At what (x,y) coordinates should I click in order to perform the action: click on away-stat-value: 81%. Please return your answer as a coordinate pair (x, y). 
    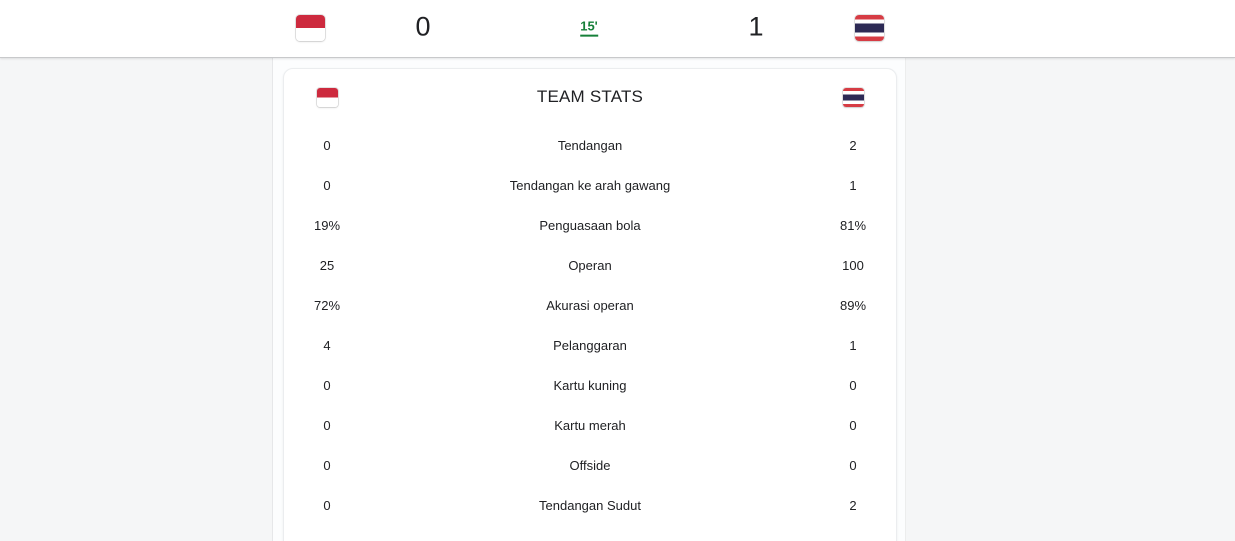
    Looking at the image, I should click on (853, 225).